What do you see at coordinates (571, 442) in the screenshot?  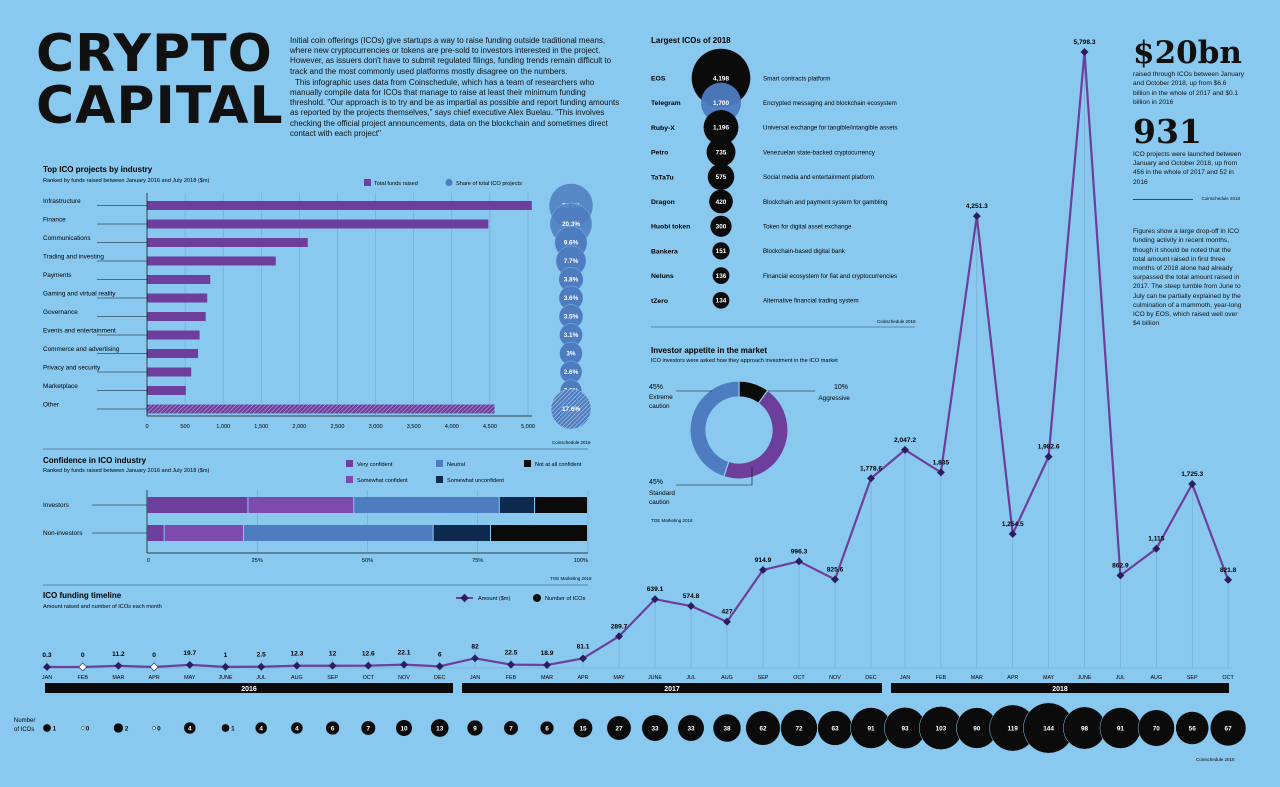 I see `industry-chart-source: Coinschedule 2018` at bounding box center [571, 442].